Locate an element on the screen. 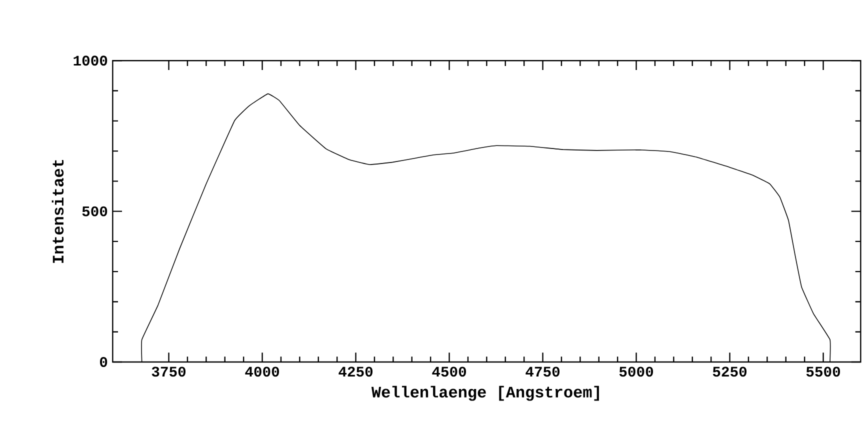 The image size is (864, 448). x-tick-label: 4250 is located at coordinates (355, 371).